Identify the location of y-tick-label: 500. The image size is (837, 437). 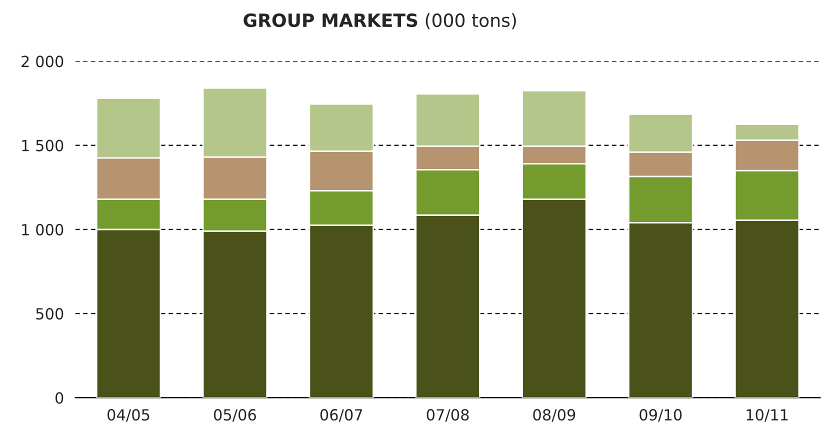
(50, 314).